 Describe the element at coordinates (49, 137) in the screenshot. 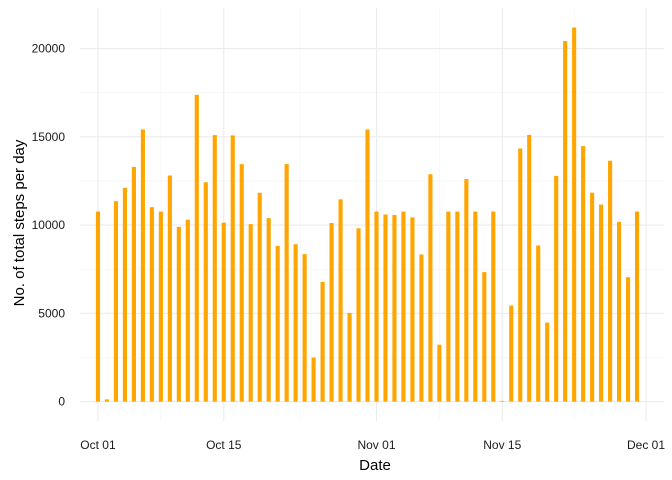

I see `y-tick-label: 15000` at that location.